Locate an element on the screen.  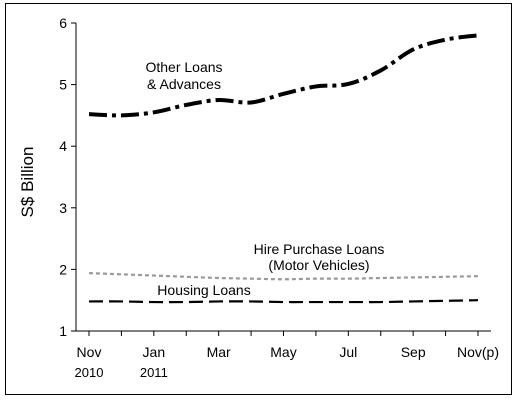
x-tick-label: Nov is located at coordinates (89, 352).